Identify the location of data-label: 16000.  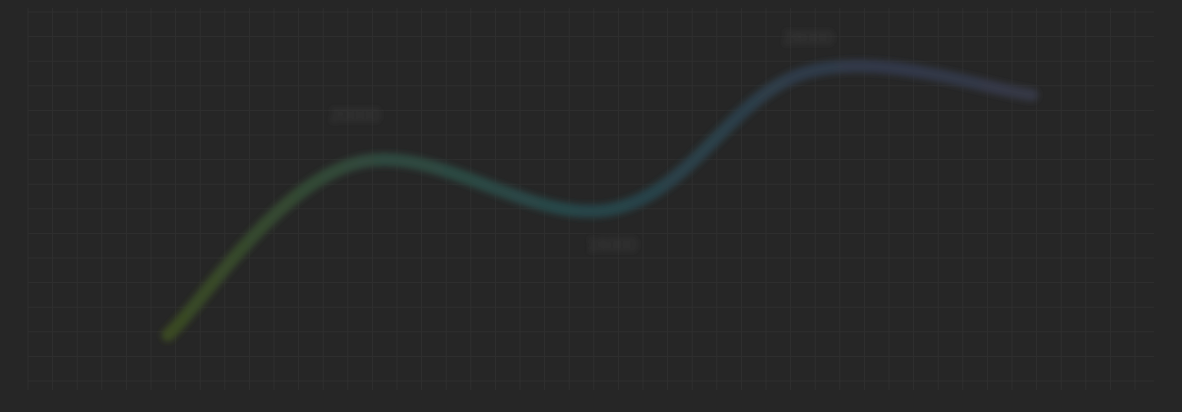
(612, 245).